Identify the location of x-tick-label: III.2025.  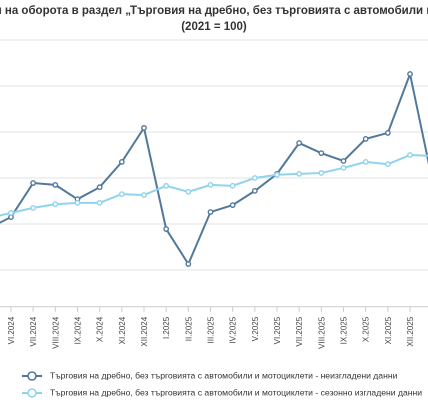
(211, 329).